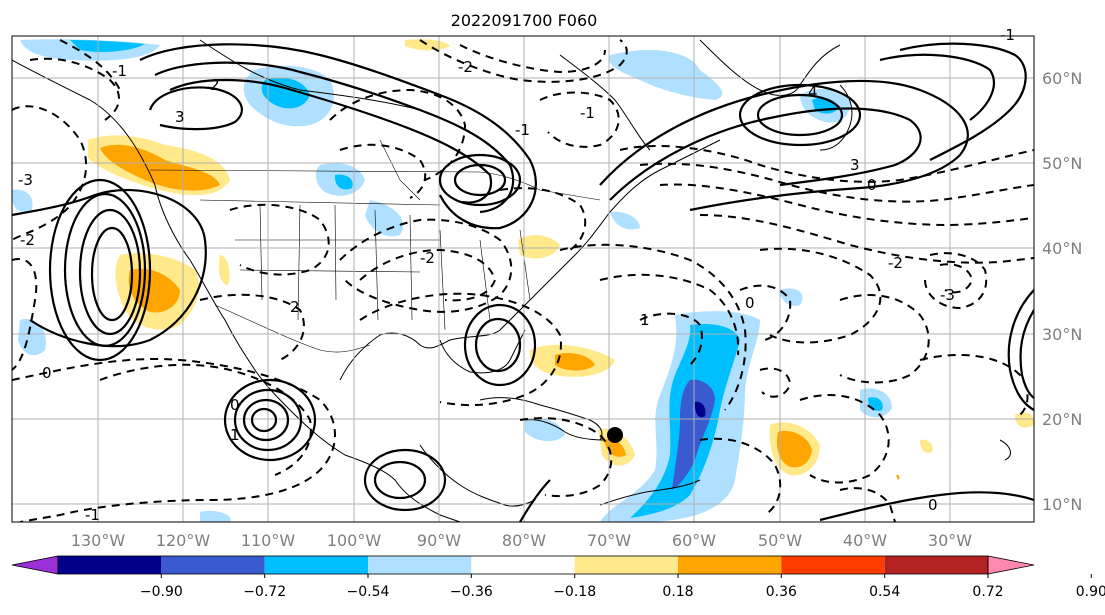  What do you see at coordinates (813, 92) in the screenshot?
I see `contour-label: 4` at bounding box center [813, 92].